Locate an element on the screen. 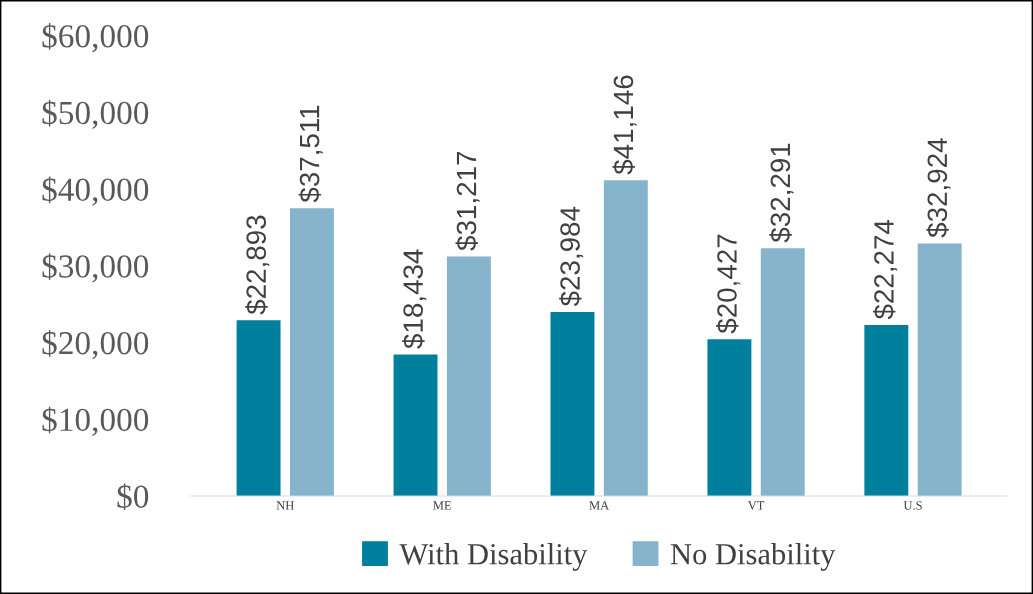 The width and height of the screenshot is (1033, 594). y-tick-label: $40,000 is located at coordinates (95, 191).